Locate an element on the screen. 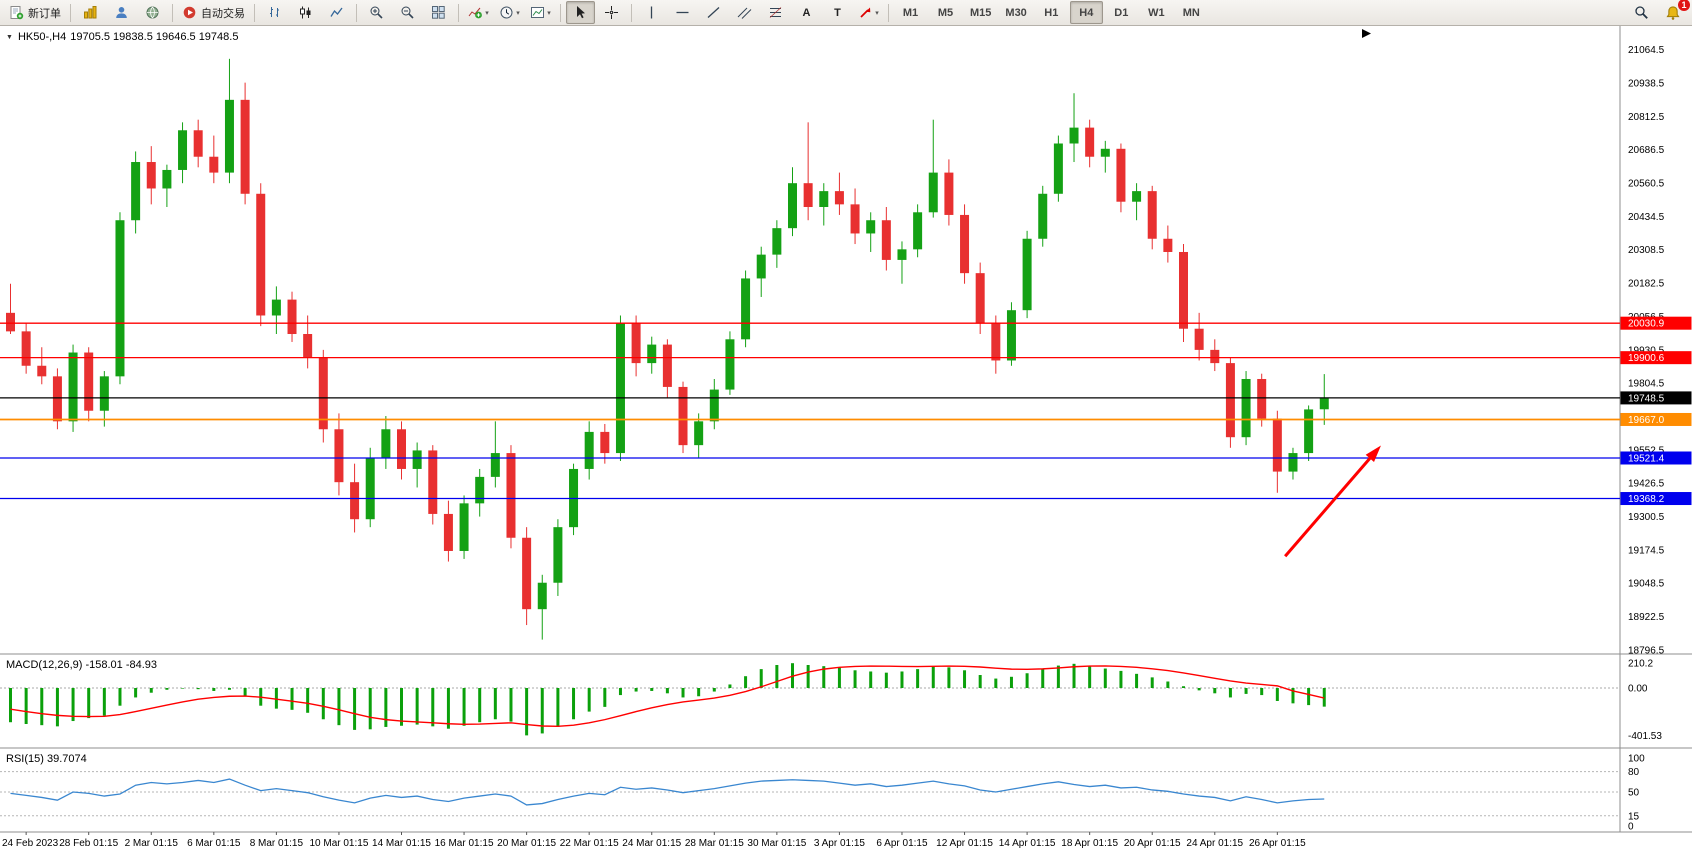 The image size is (1692, 859). text-tool: A is located at coordinates (806, 12).